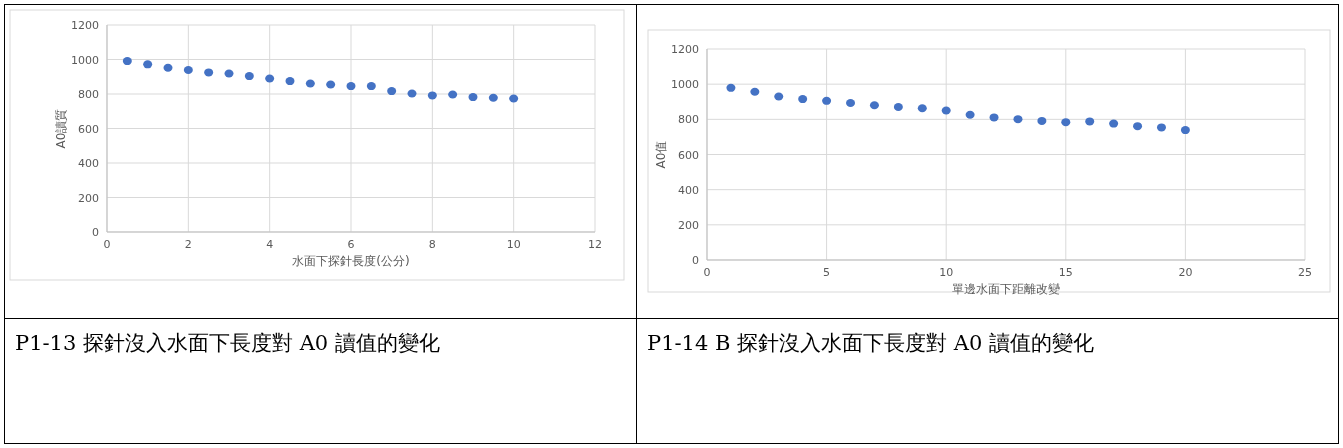 The height and width of the screenshot is (448, 1343). What do you see at coordinates (351, 261) in the screenshot?
I see `x-axis-title: 水面下探針長度(公分)` at bounding box center [351, 261].